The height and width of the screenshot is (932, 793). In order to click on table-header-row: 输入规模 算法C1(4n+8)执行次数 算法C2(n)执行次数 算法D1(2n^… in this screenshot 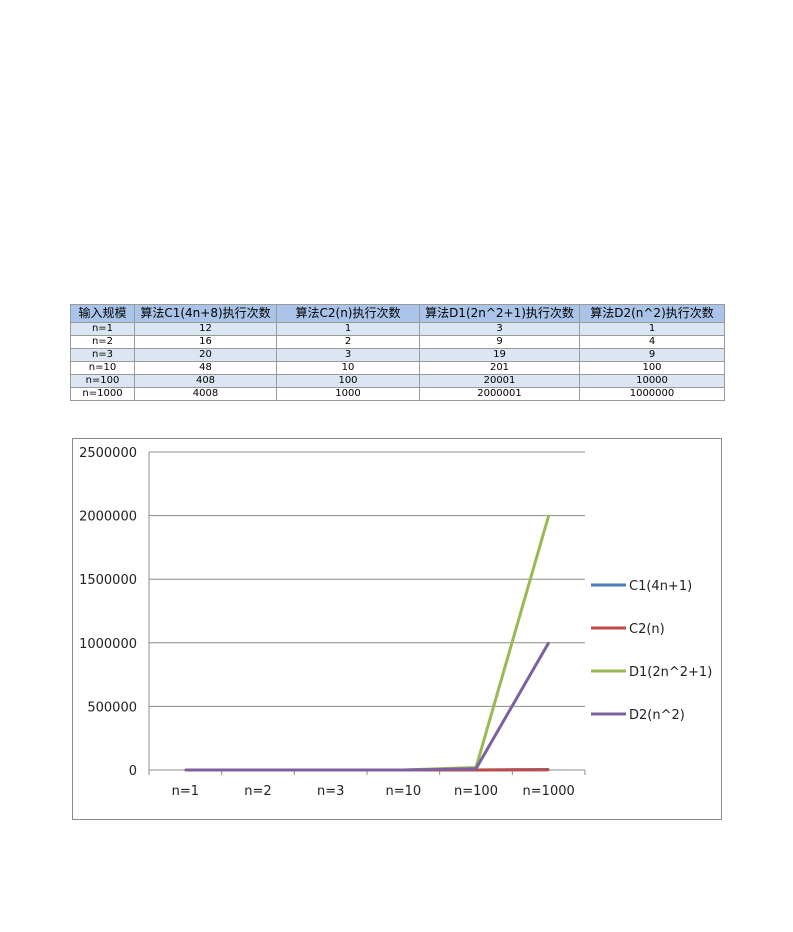, I will do `click(397, 313)`.